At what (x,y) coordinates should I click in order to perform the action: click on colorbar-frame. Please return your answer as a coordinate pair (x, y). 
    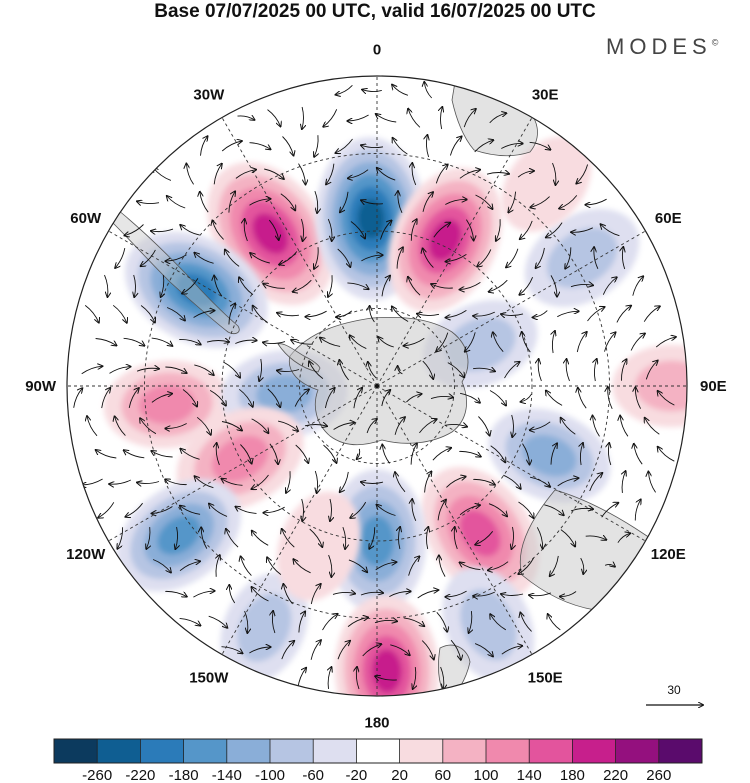
    Looking at the image, I should click on (378, 751).